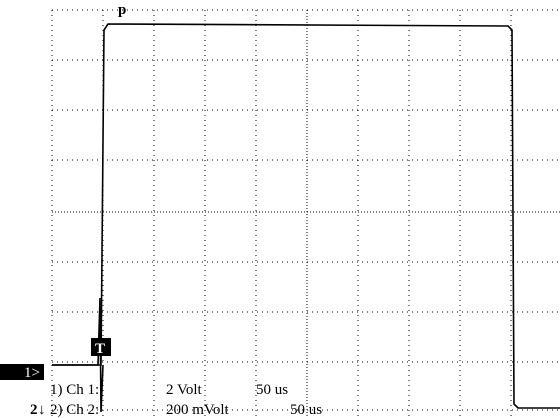 This screenshot has width=560, height=418. What do you see at coordinates (197, 410) in the screenshot?
I see `channel-scale: 200 mVolt` at bounding box center [197, 410].